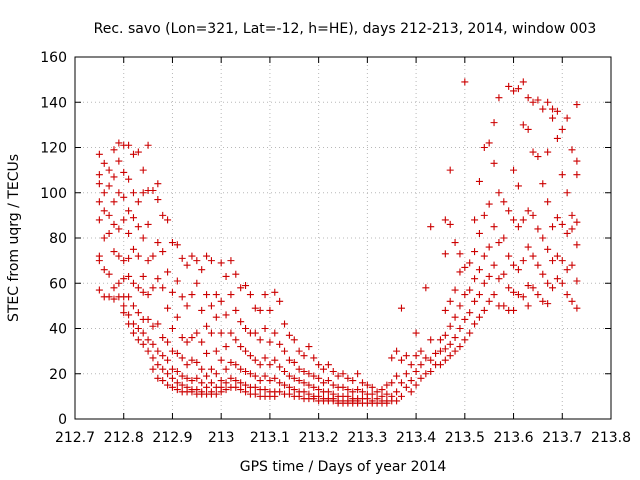 This screenshot has width=640, height=480. I want to click on y-tick-label: 80, so click(58, 239).